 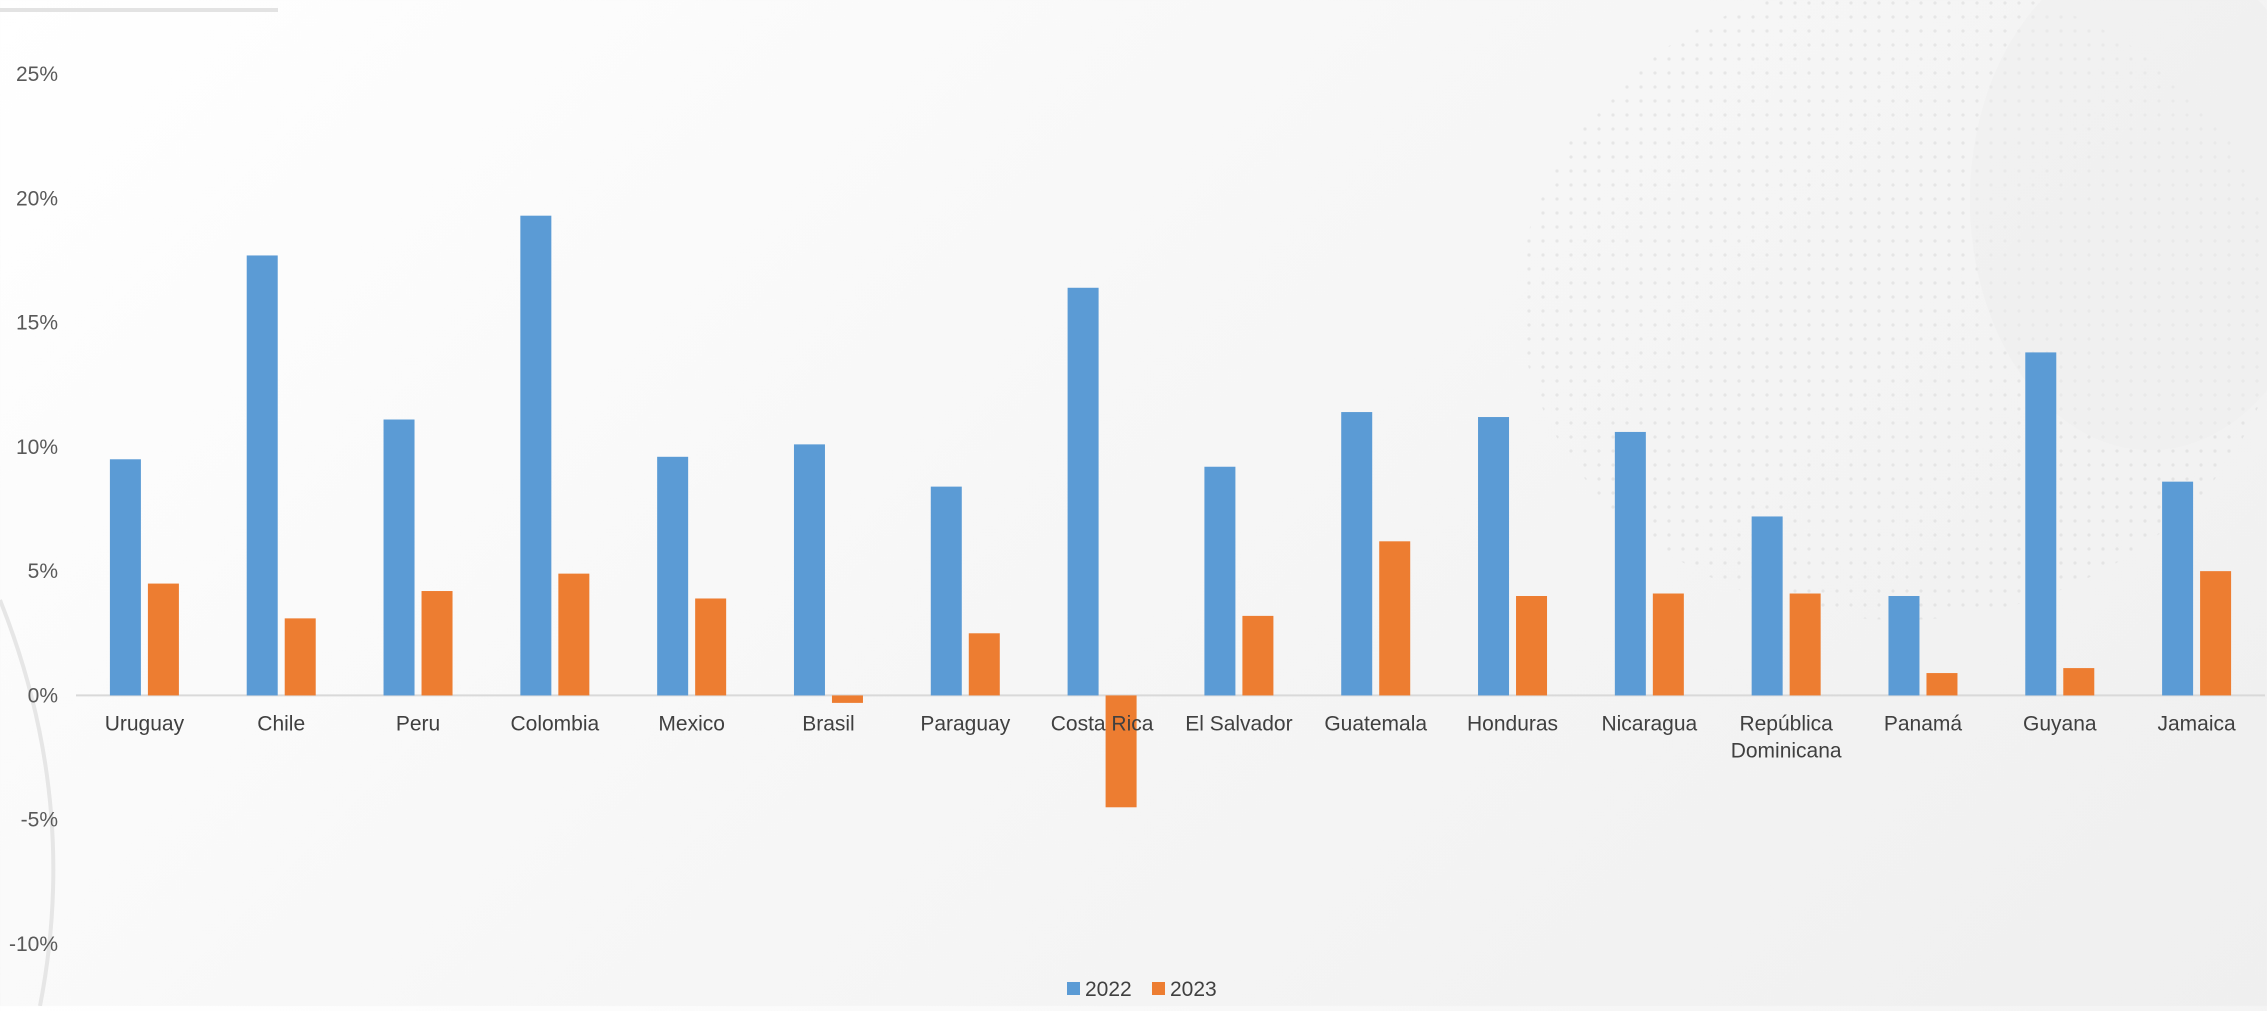 What do you see at coordinates (2041, 524) in the screenshot?
I see `bar-2022-guyana` at bounding box center [2041, 524].